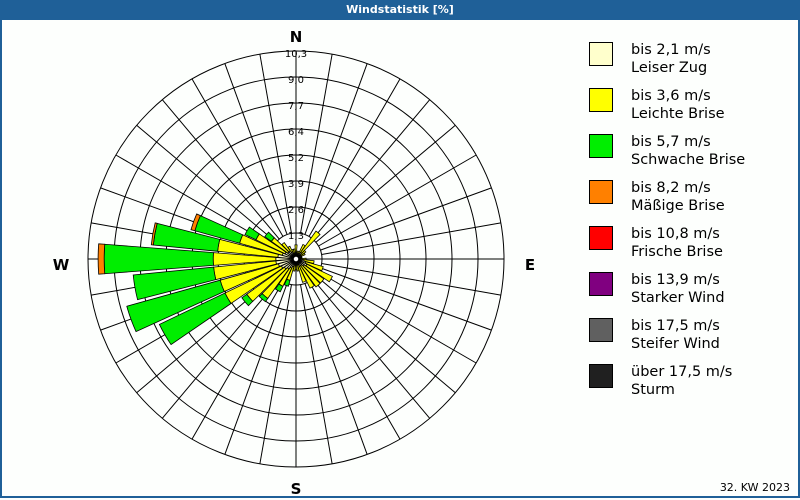 The image size is (800, 500). I want to click on legend-range: bis 8,2 m/s, so click(671, 188).